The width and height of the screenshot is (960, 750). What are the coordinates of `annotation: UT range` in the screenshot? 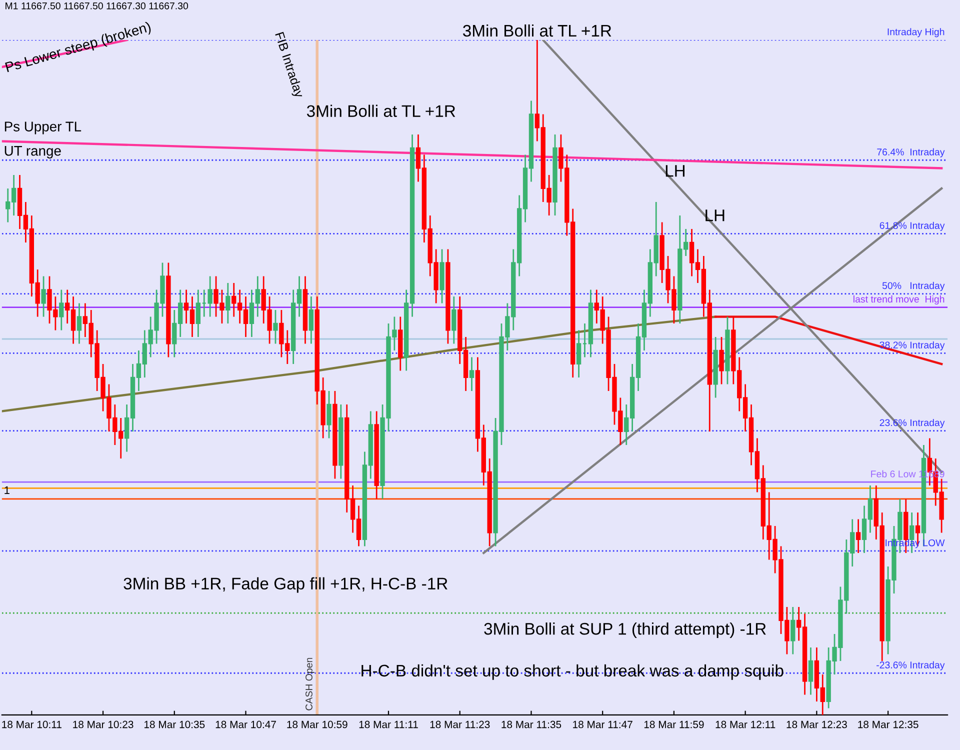 It's located at (32, 152).